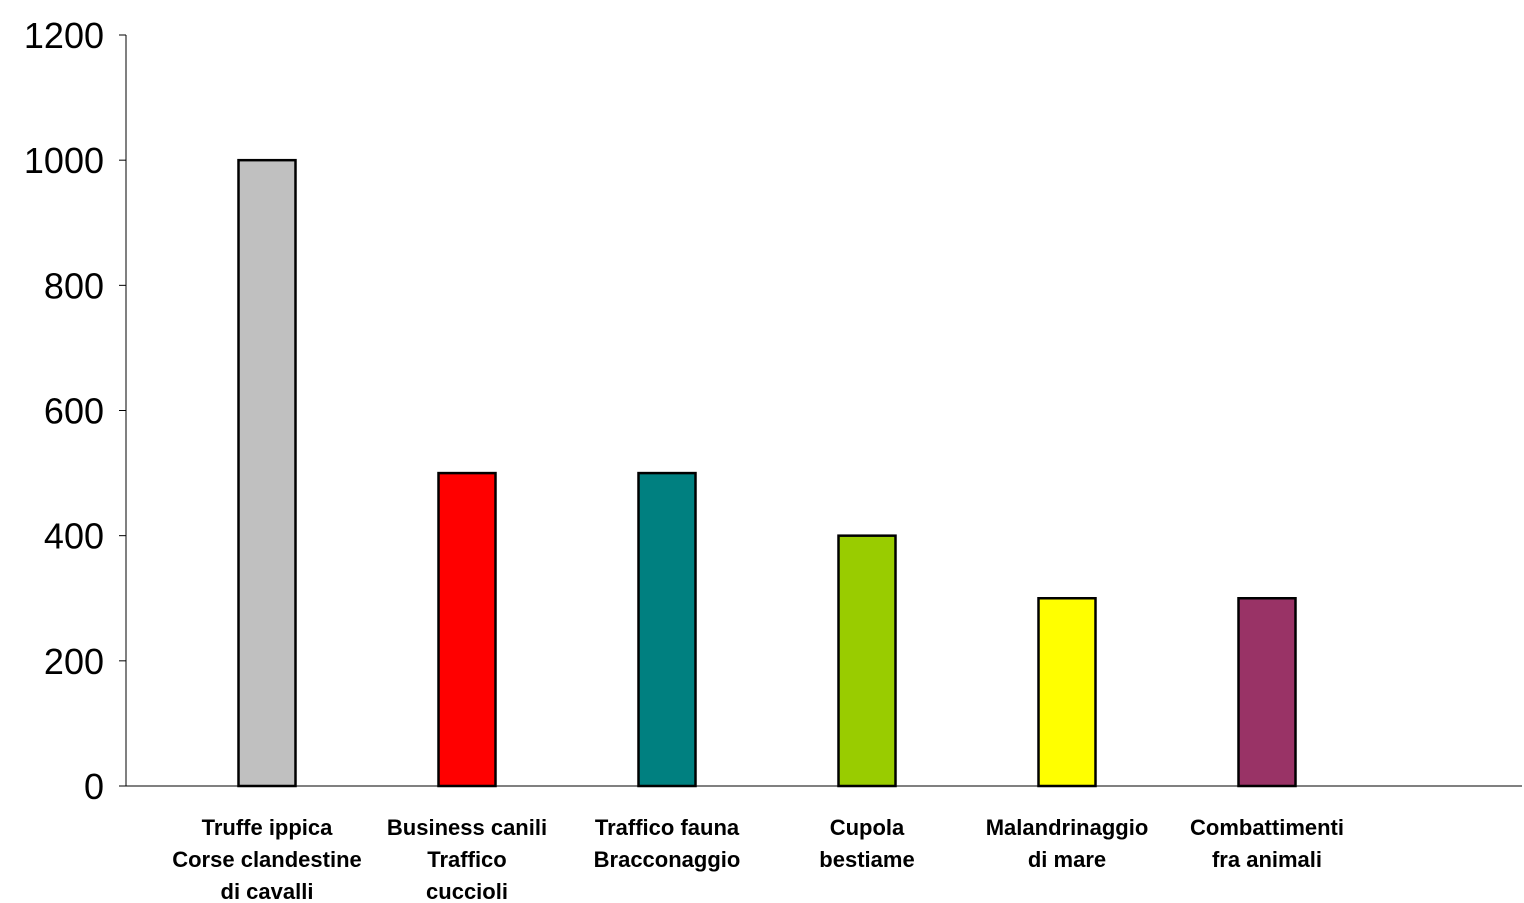  I want to click on x-category-label: Traffico fauna Bracconaggio, so click(667, 843).